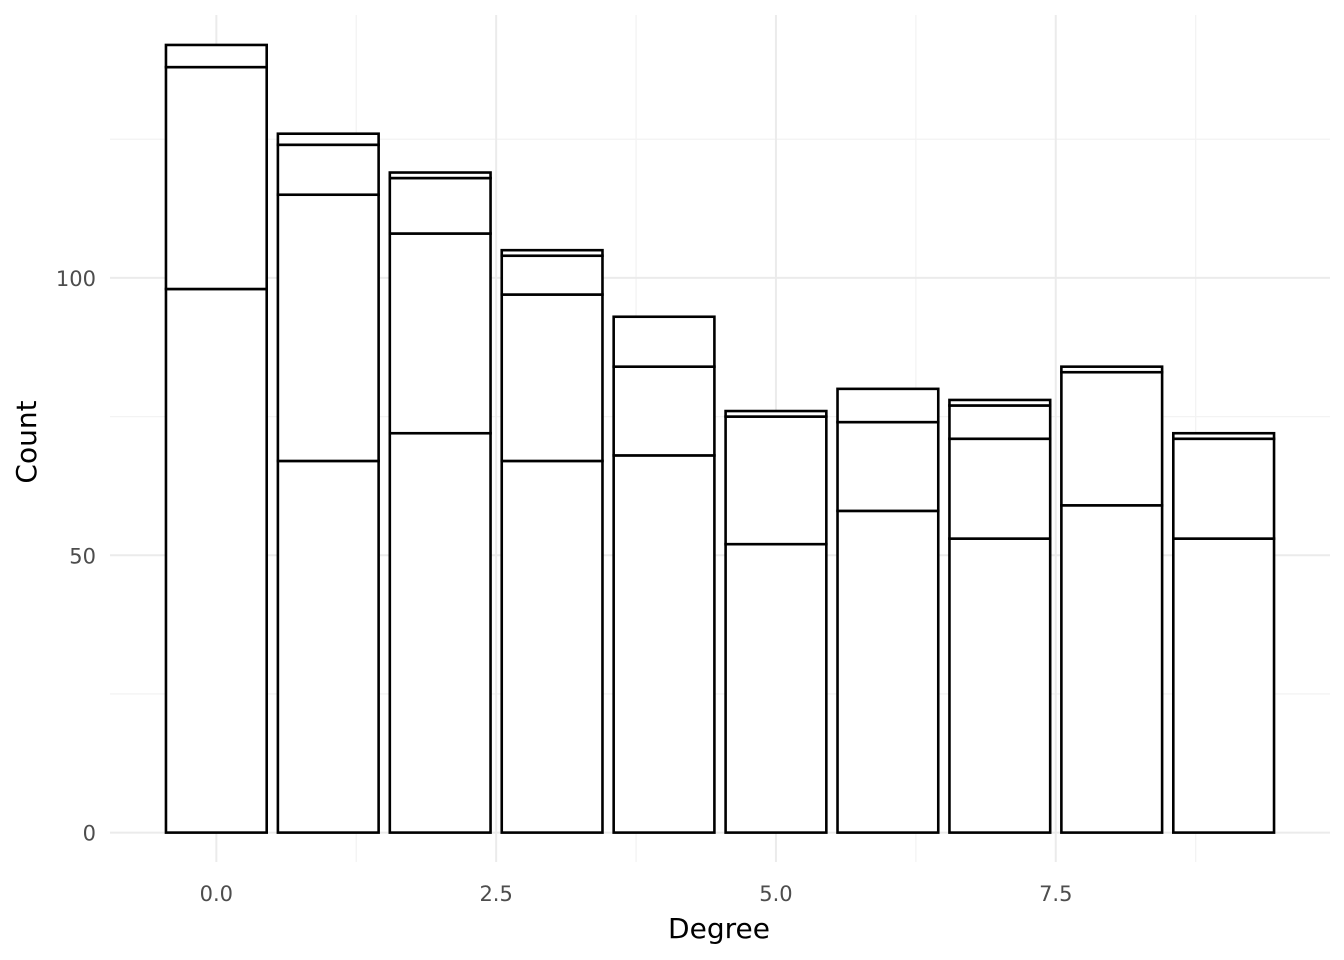 This screenshot has width=1344, height=960. Describe the element at coordinates (775, 894) in the screenshot. I see `x-tick-label: 5.0` at that location.